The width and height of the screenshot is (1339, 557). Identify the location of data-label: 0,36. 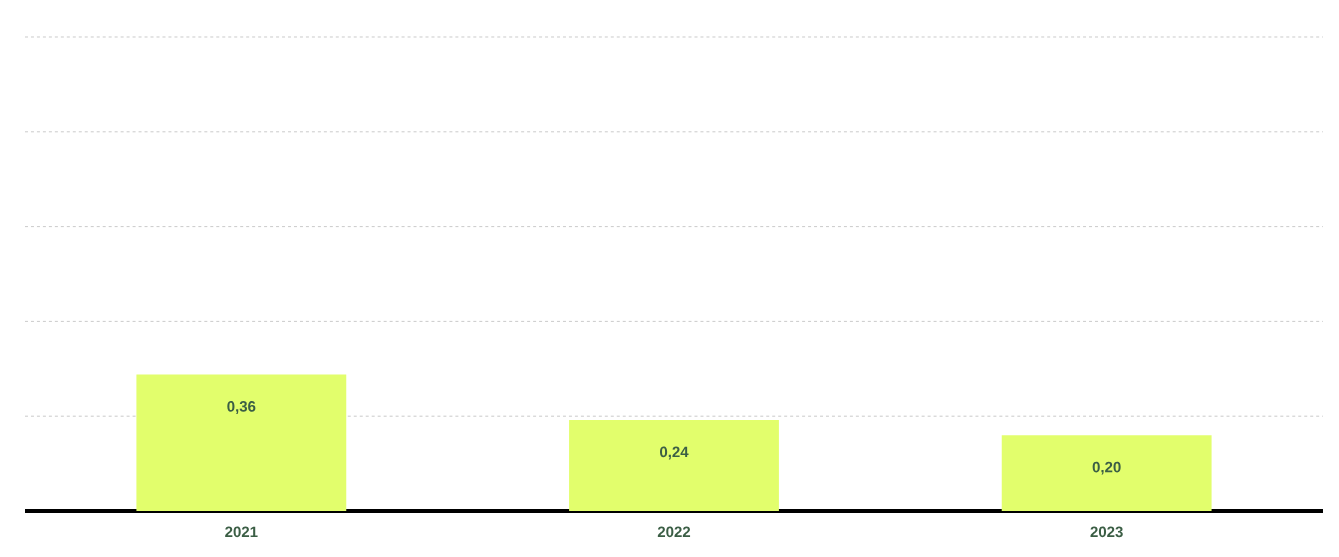
(241, 407).